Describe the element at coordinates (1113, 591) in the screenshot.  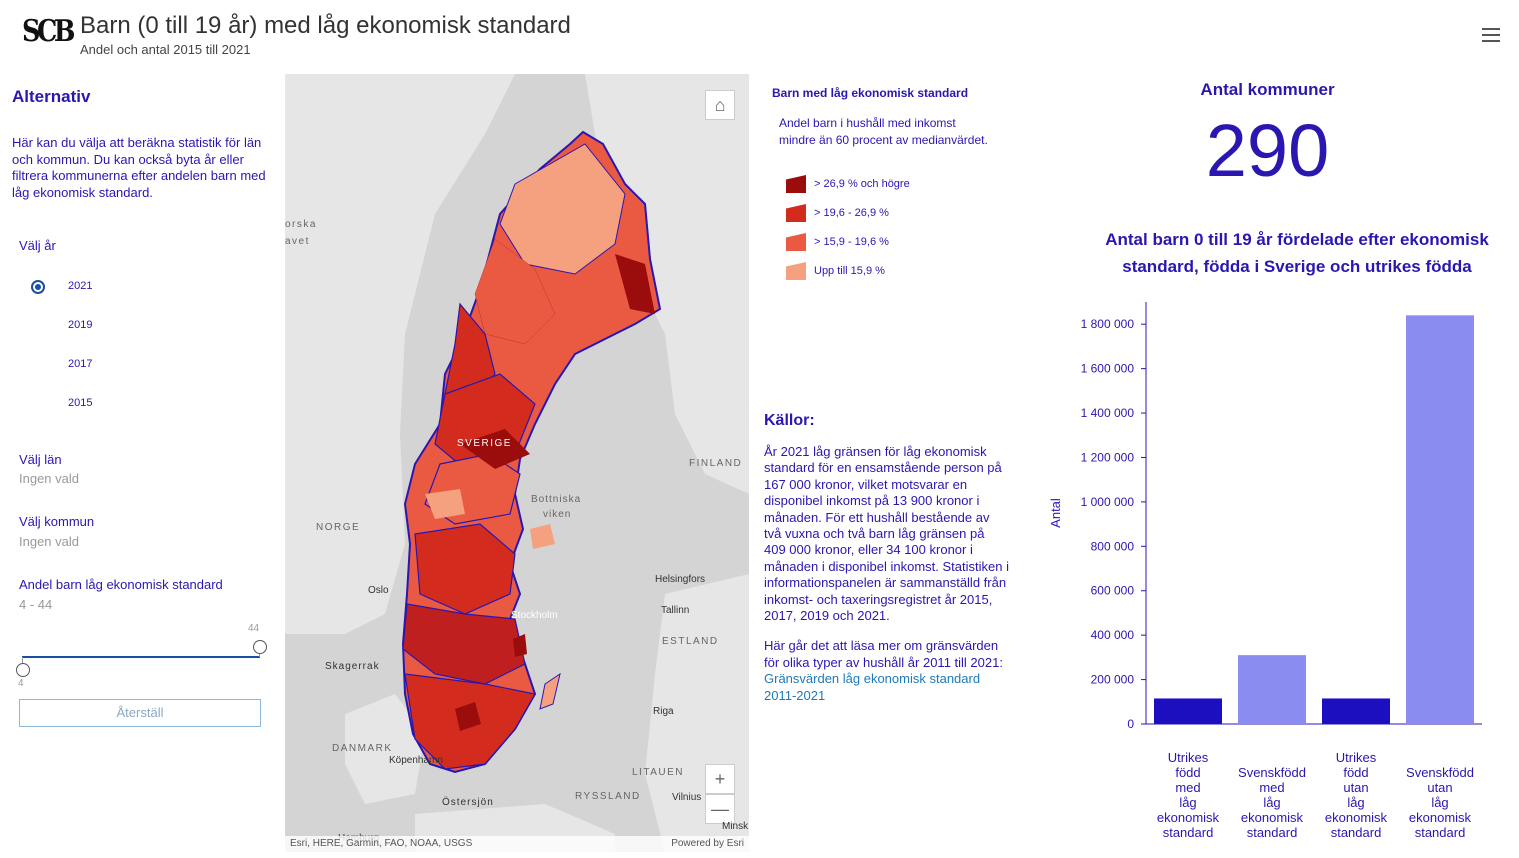
I see `y-tick-label: 600 000` at that location.